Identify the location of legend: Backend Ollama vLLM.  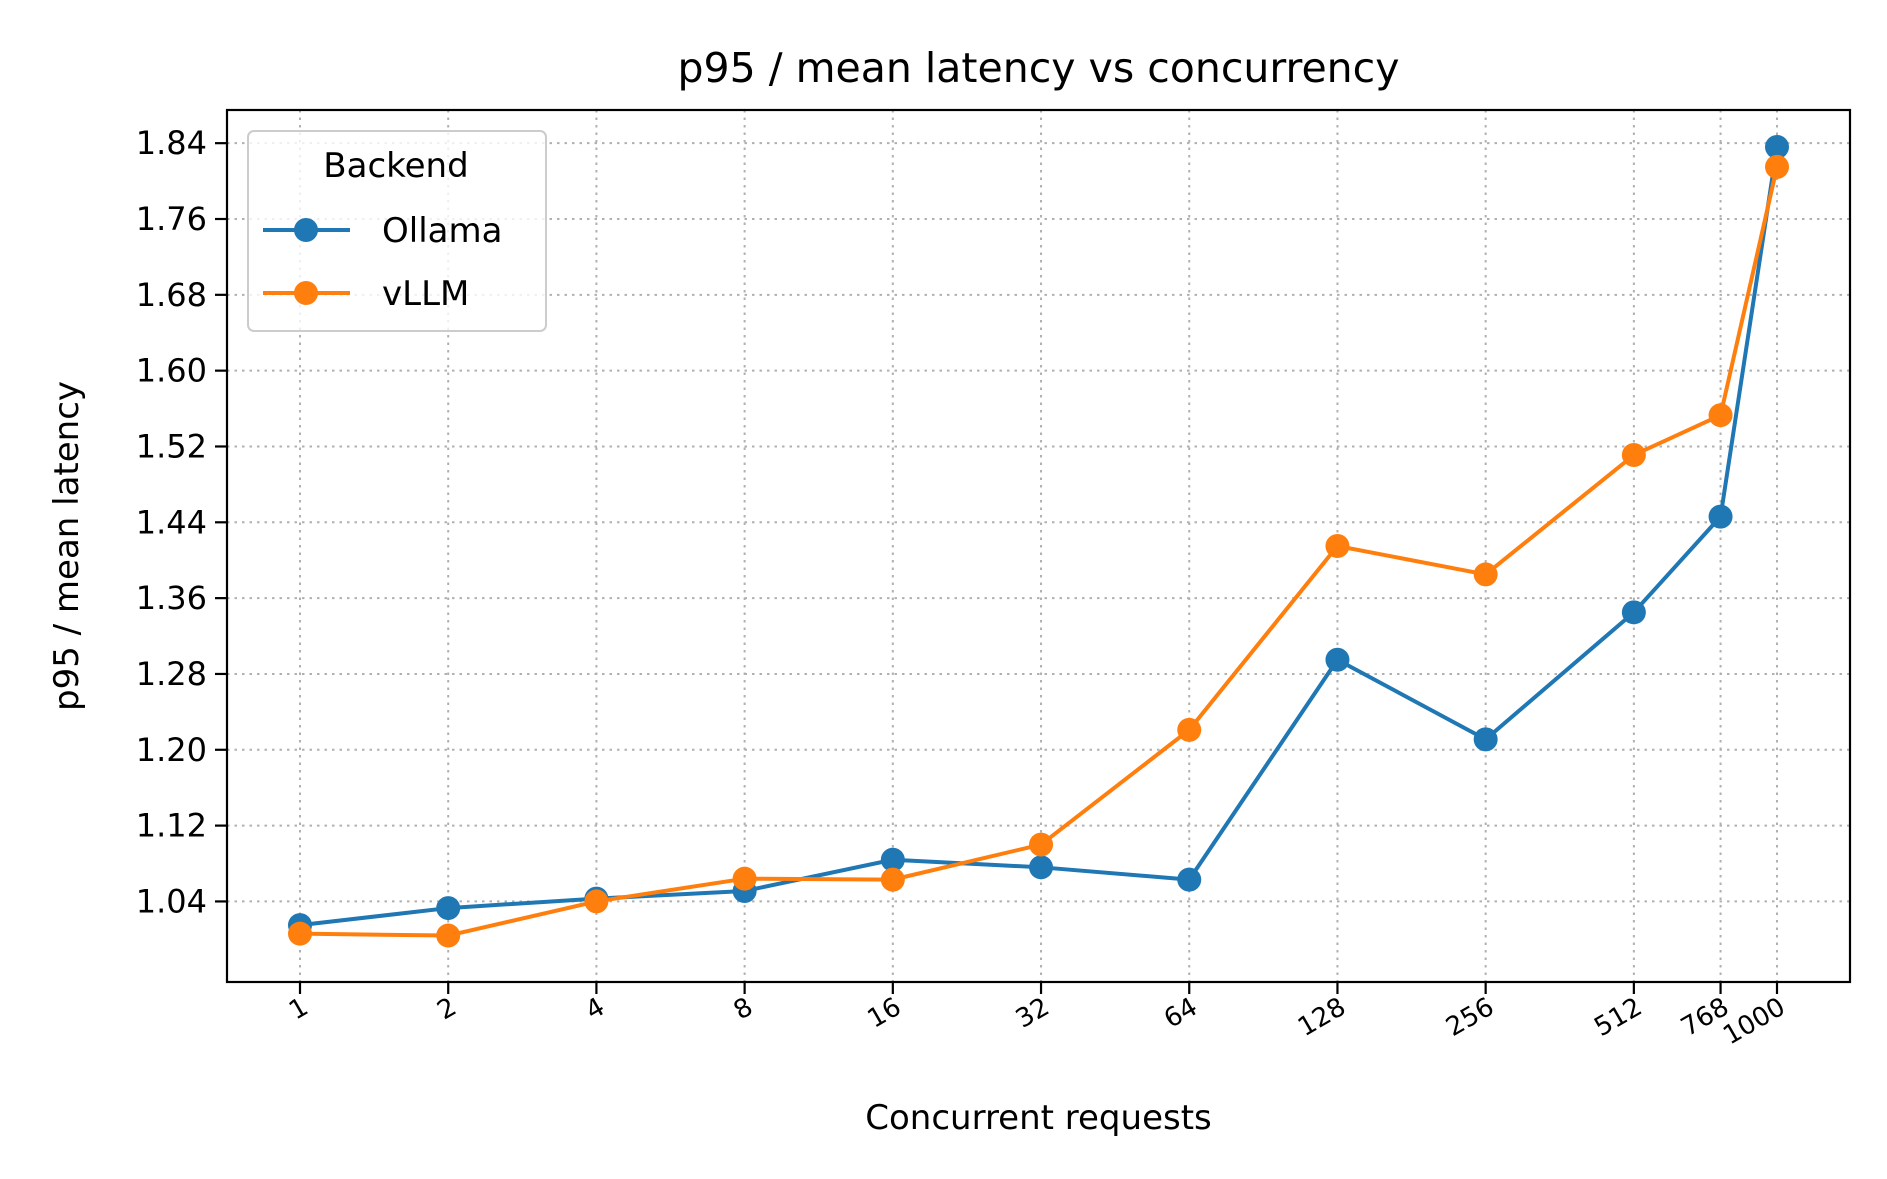
(397, 231).